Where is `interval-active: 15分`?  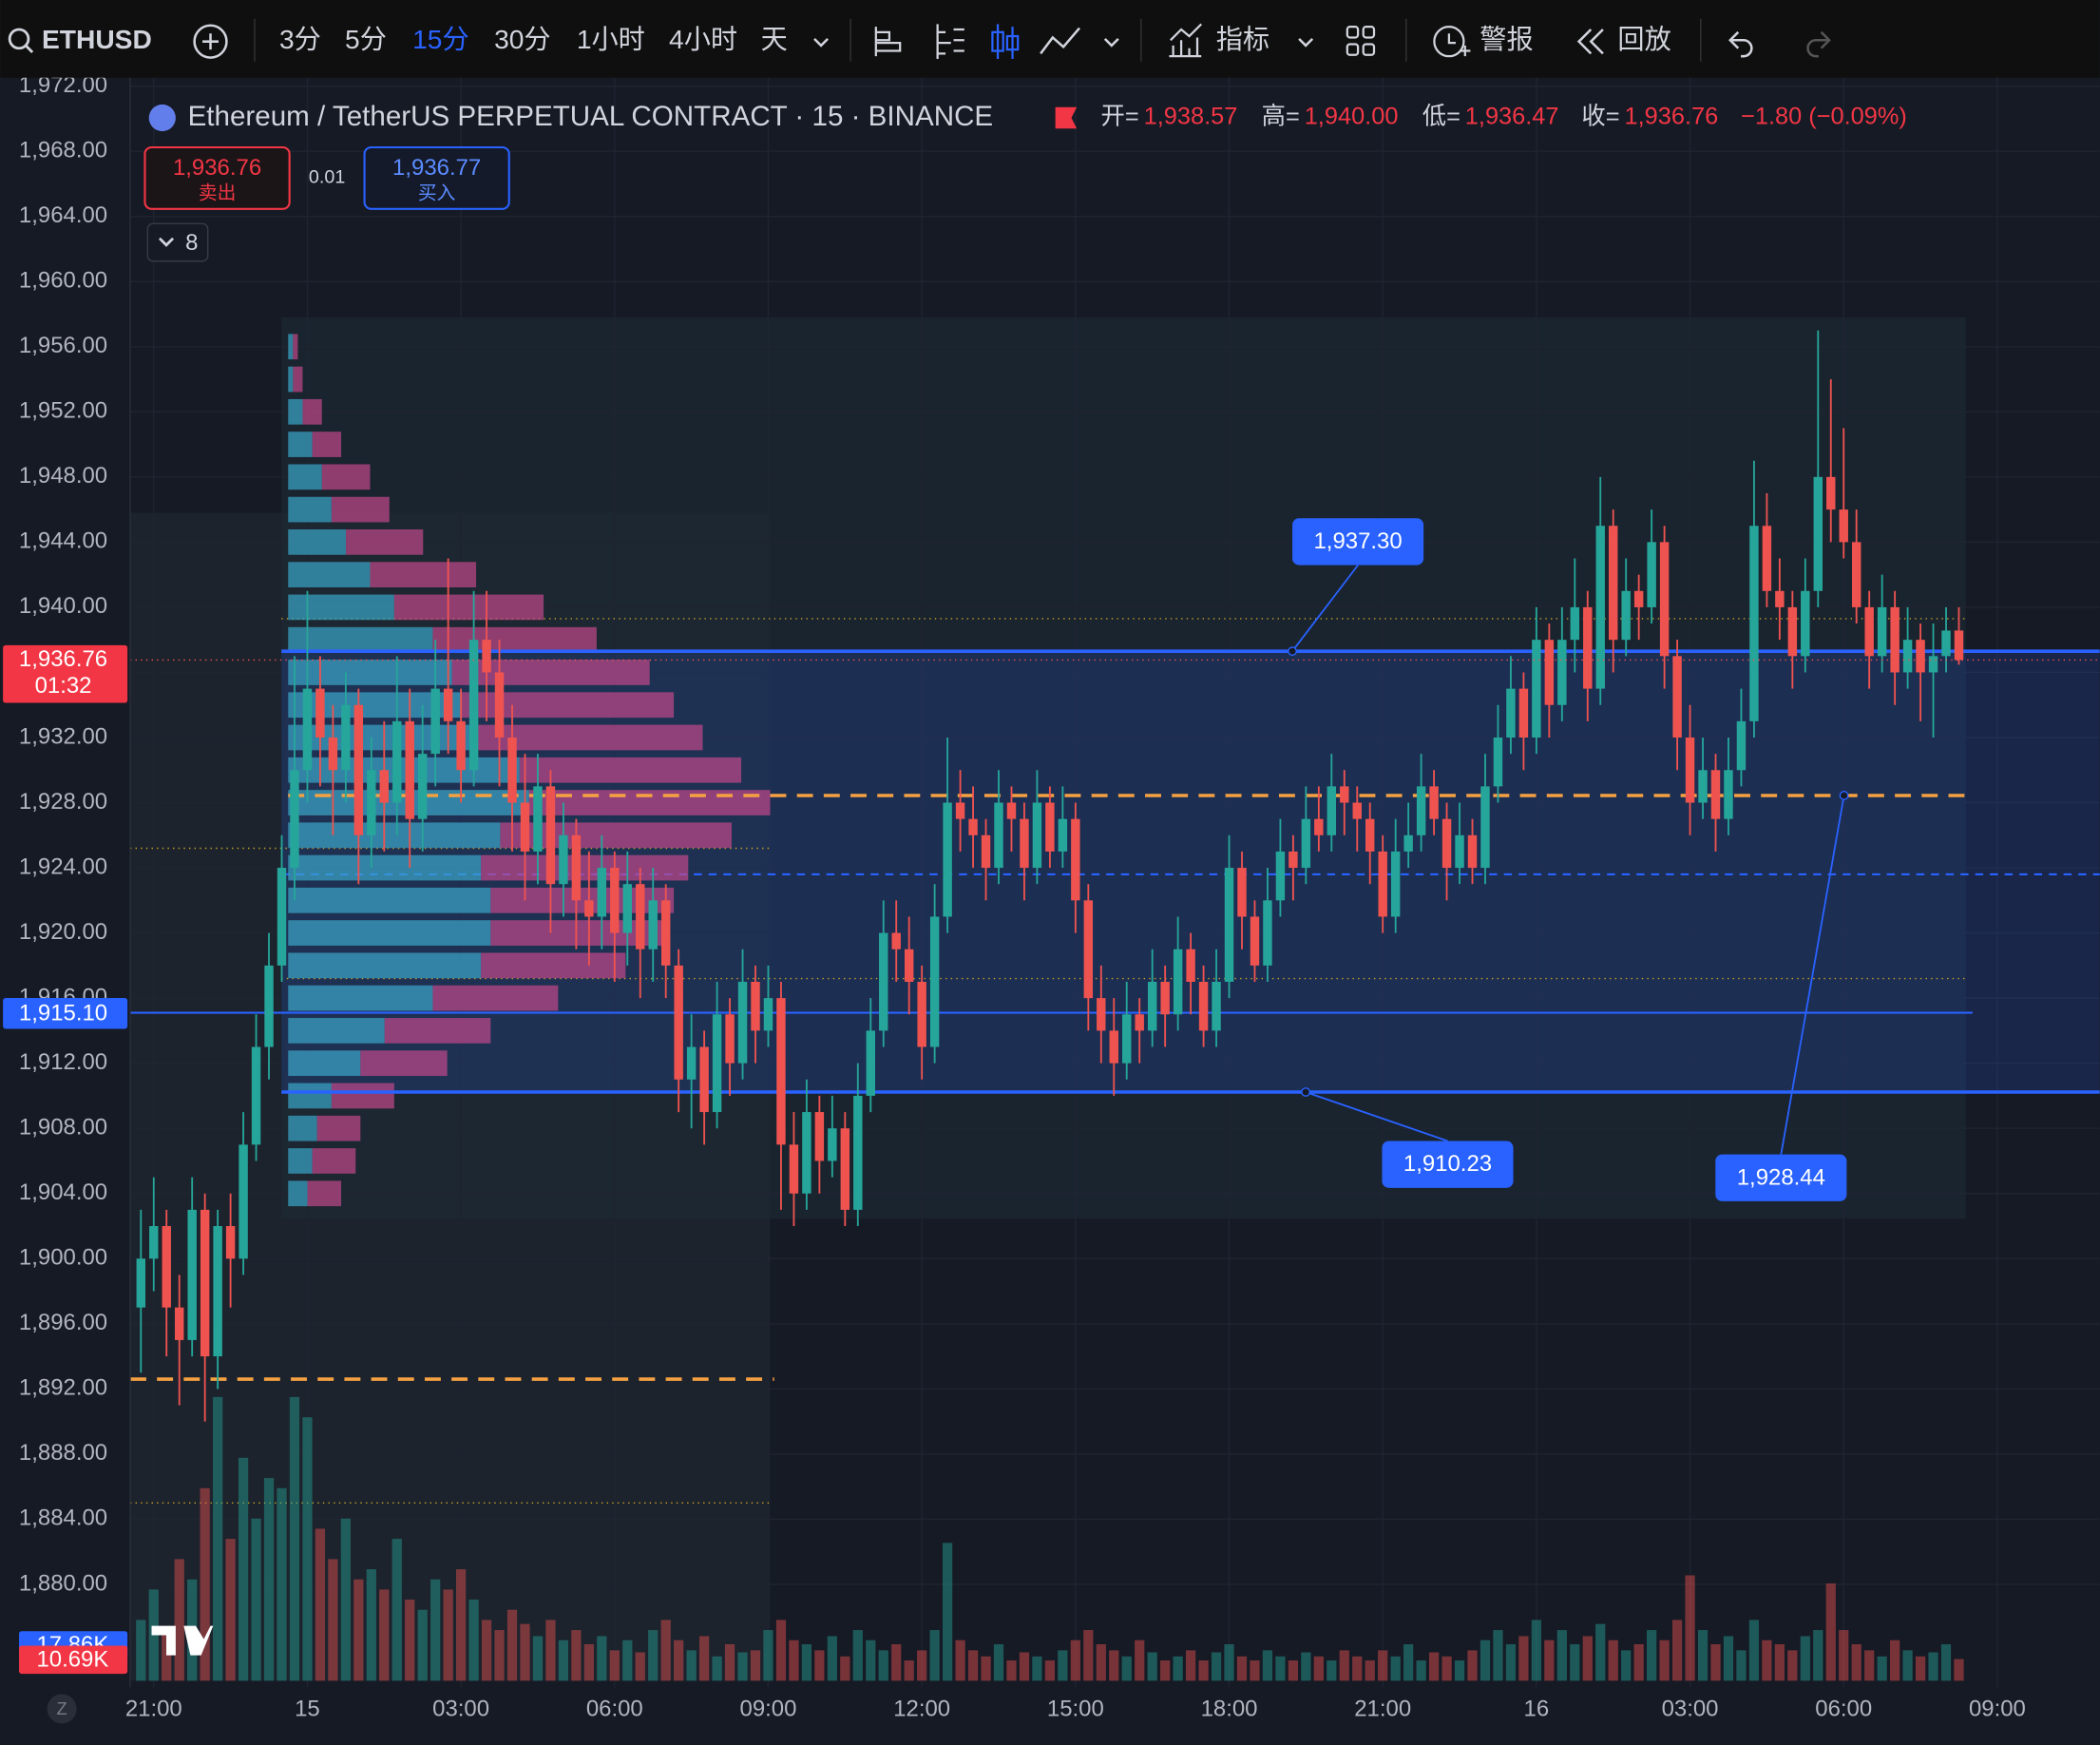
interval-active: 15分 is located at coordinates (440, 39).